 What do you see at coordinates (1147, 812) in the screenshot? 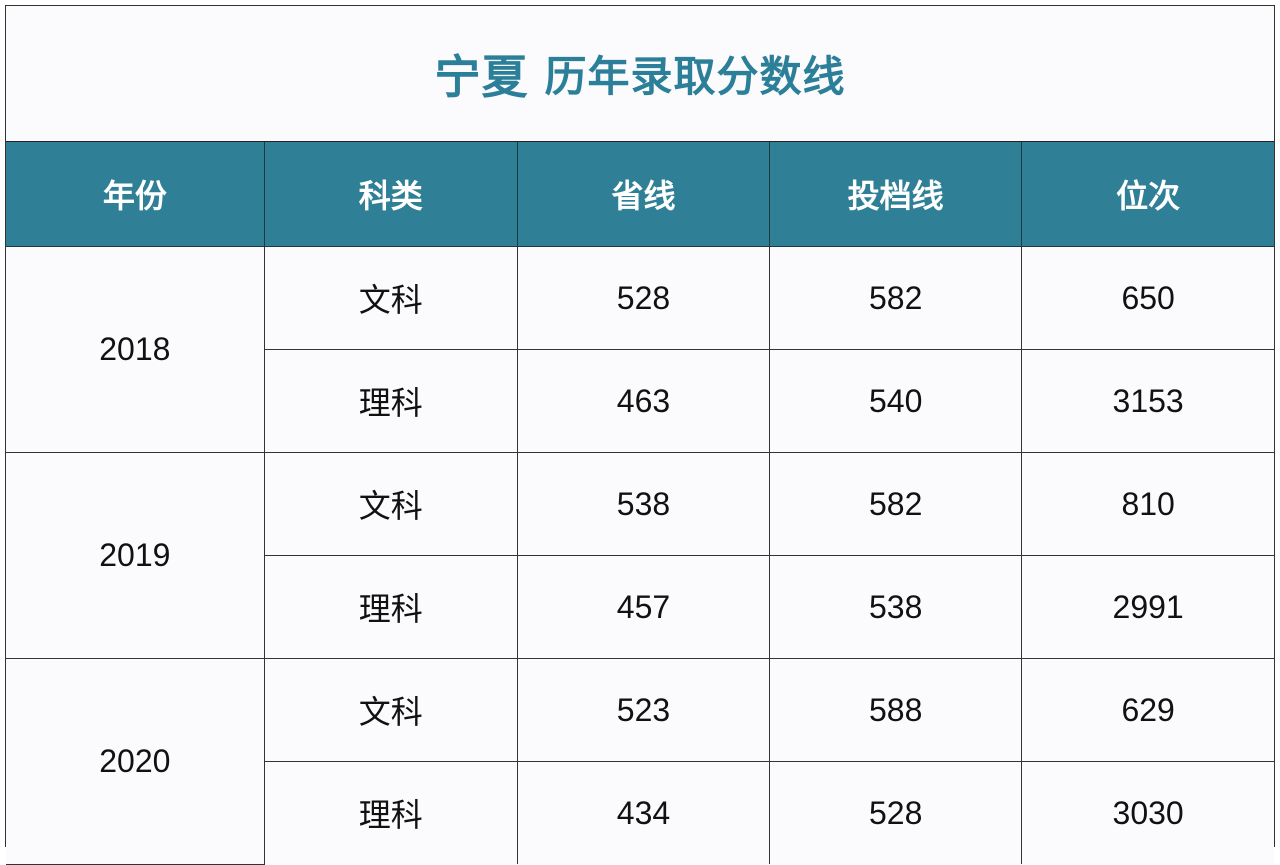
I see `rank-cell: 3030` at bounding box center [1147, 812].